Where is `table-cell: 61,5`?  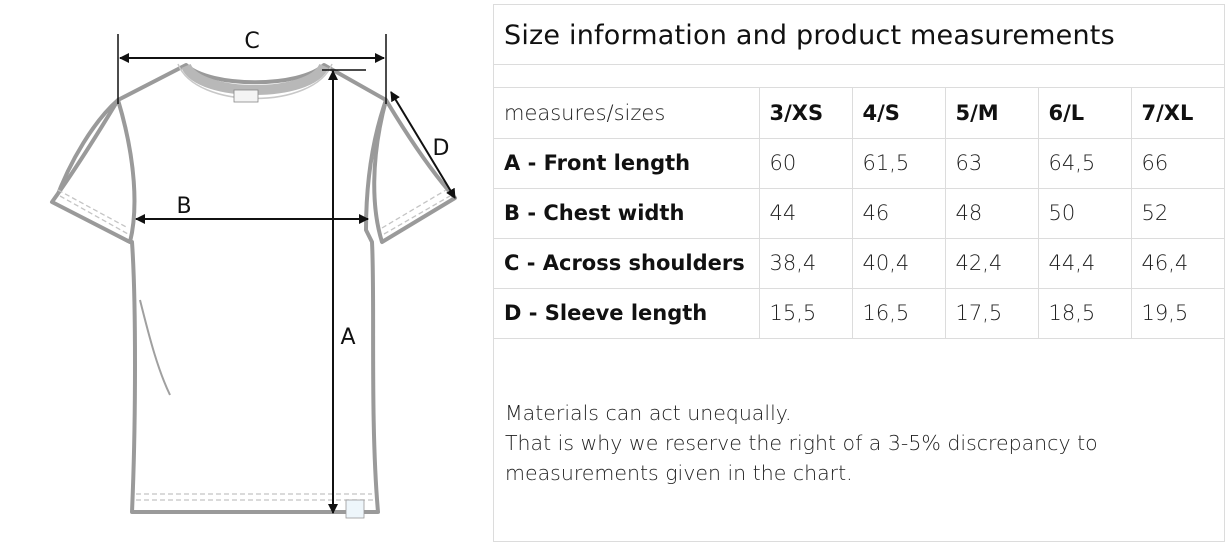 table-cell: 61,5 is located at coordinates (898, 163).